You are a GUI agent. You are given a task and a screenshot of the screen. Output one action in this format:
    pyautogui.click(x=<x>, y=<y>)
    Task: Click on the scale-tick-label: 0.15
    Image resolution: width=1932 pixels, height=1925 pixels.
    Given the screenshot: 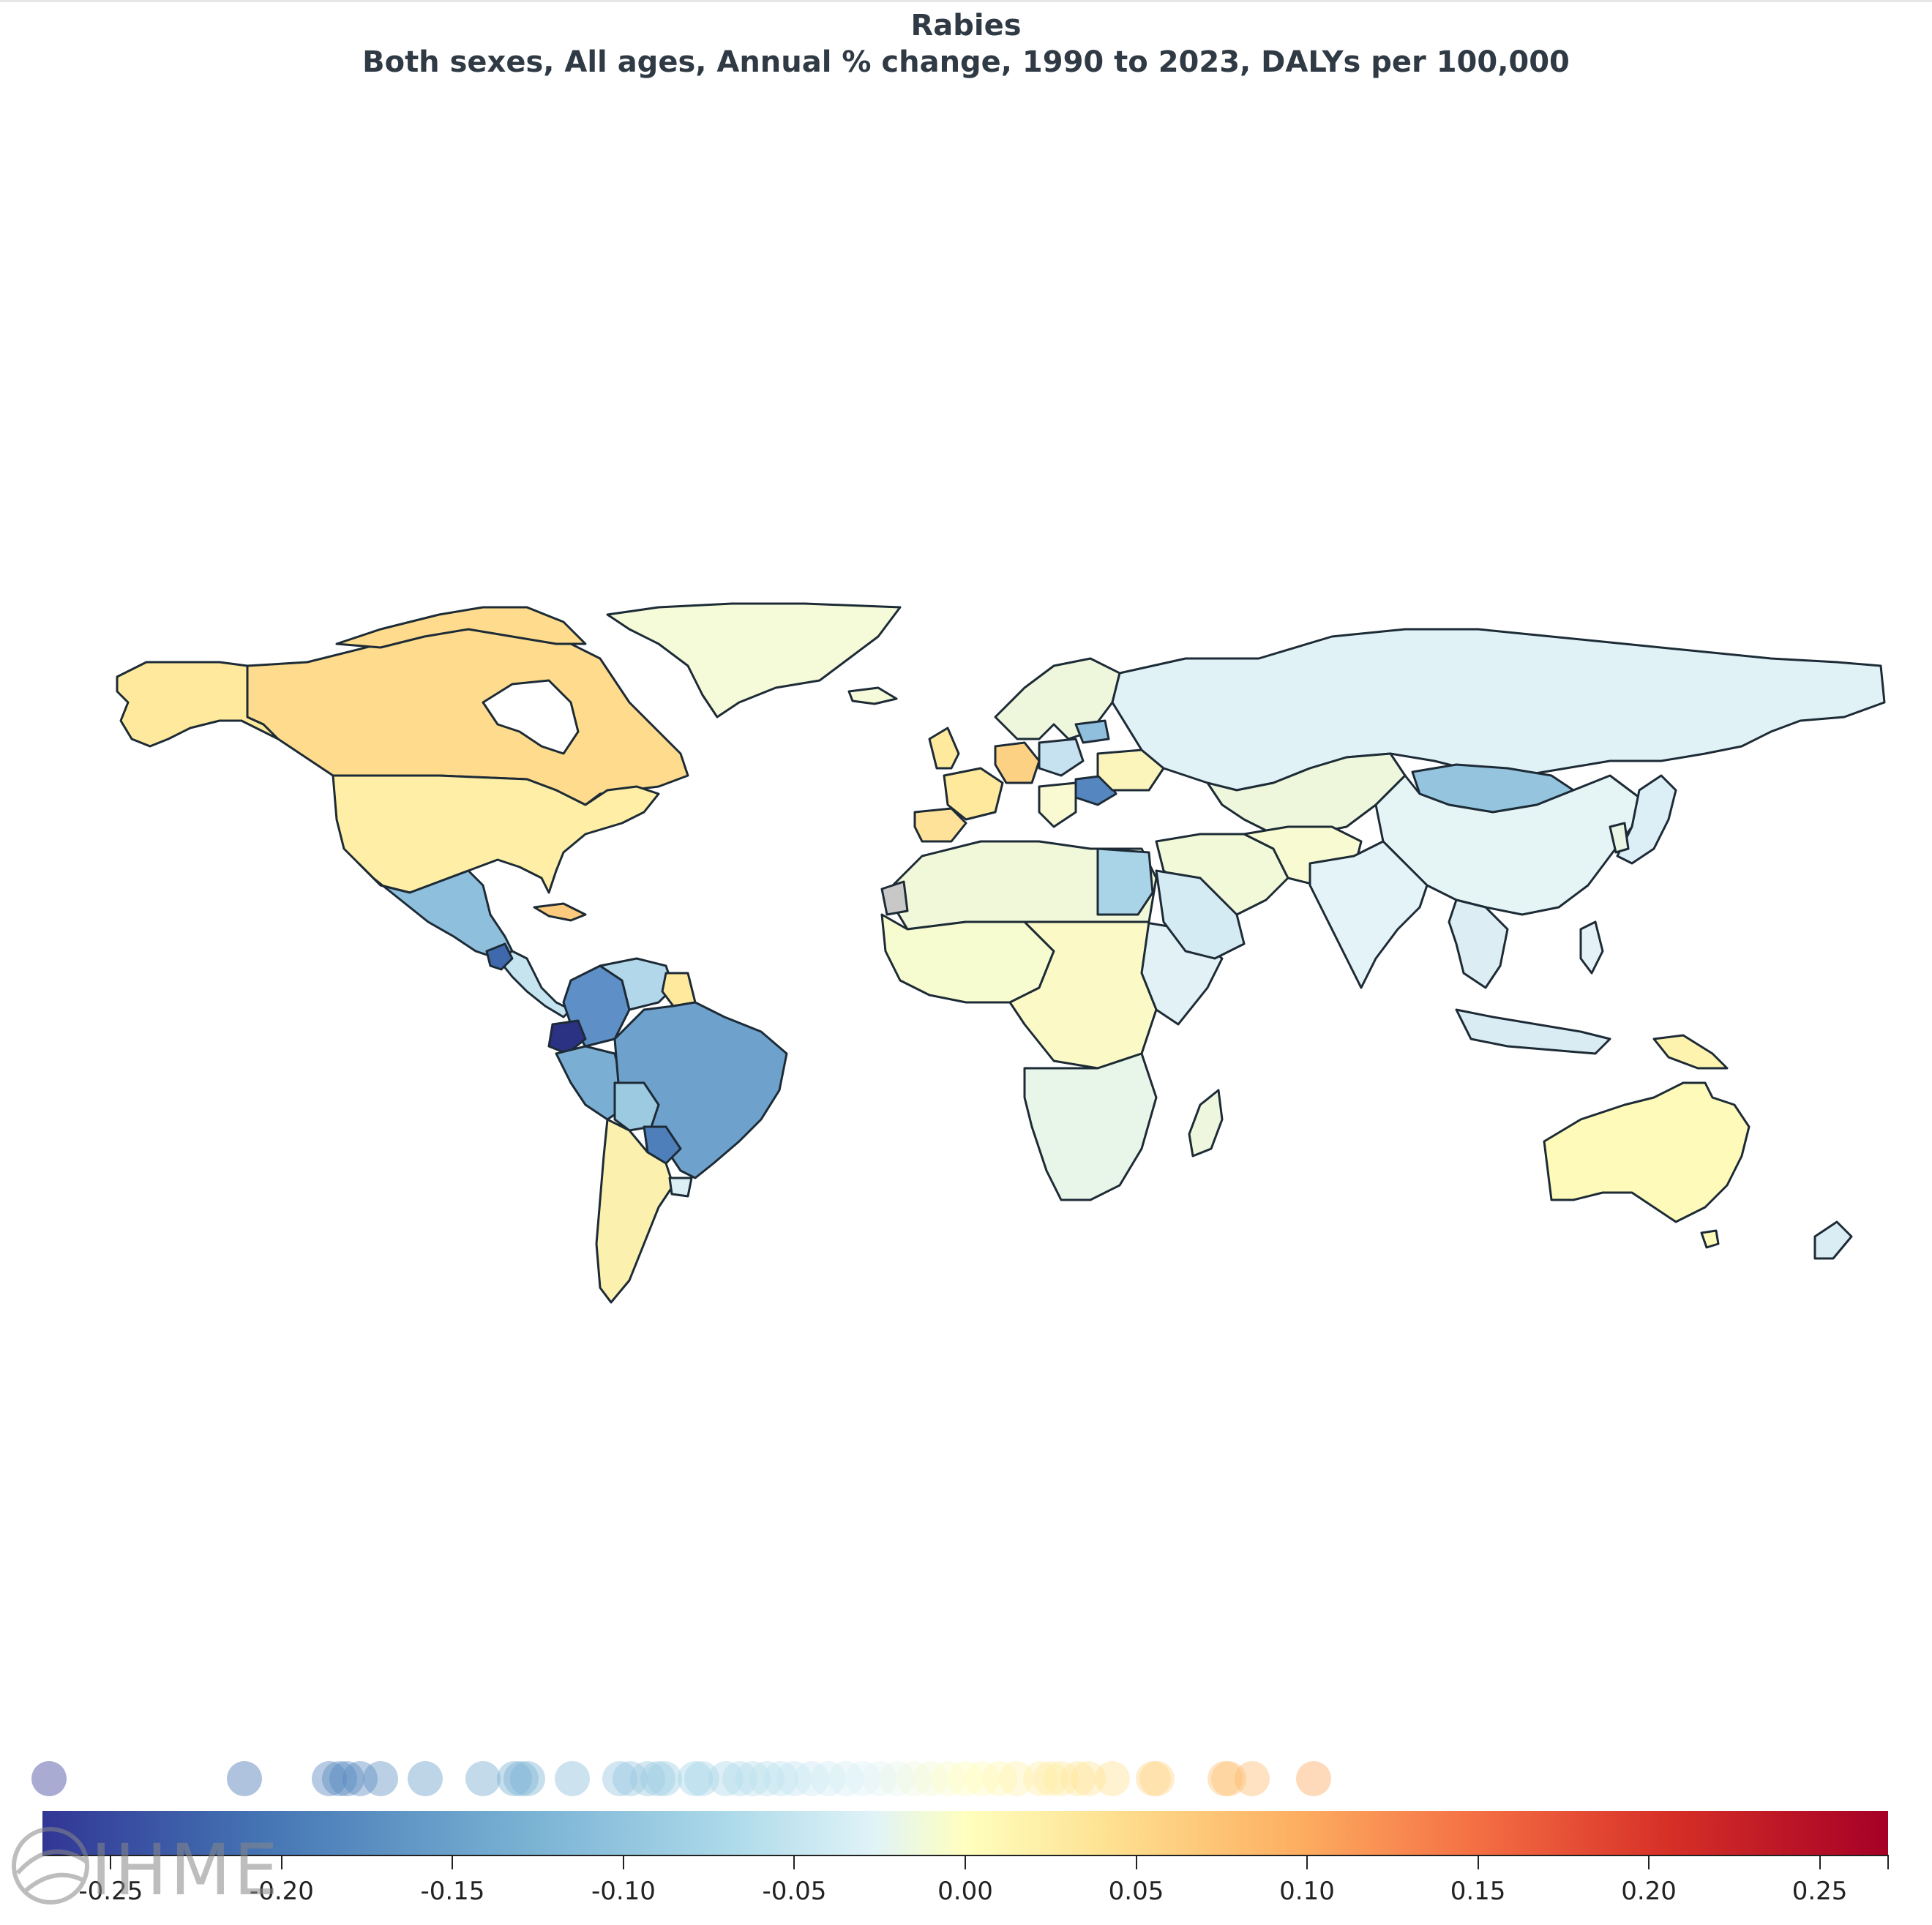 What is the action you would take?
    pyautogui.click(x=1478, y=1891)
    